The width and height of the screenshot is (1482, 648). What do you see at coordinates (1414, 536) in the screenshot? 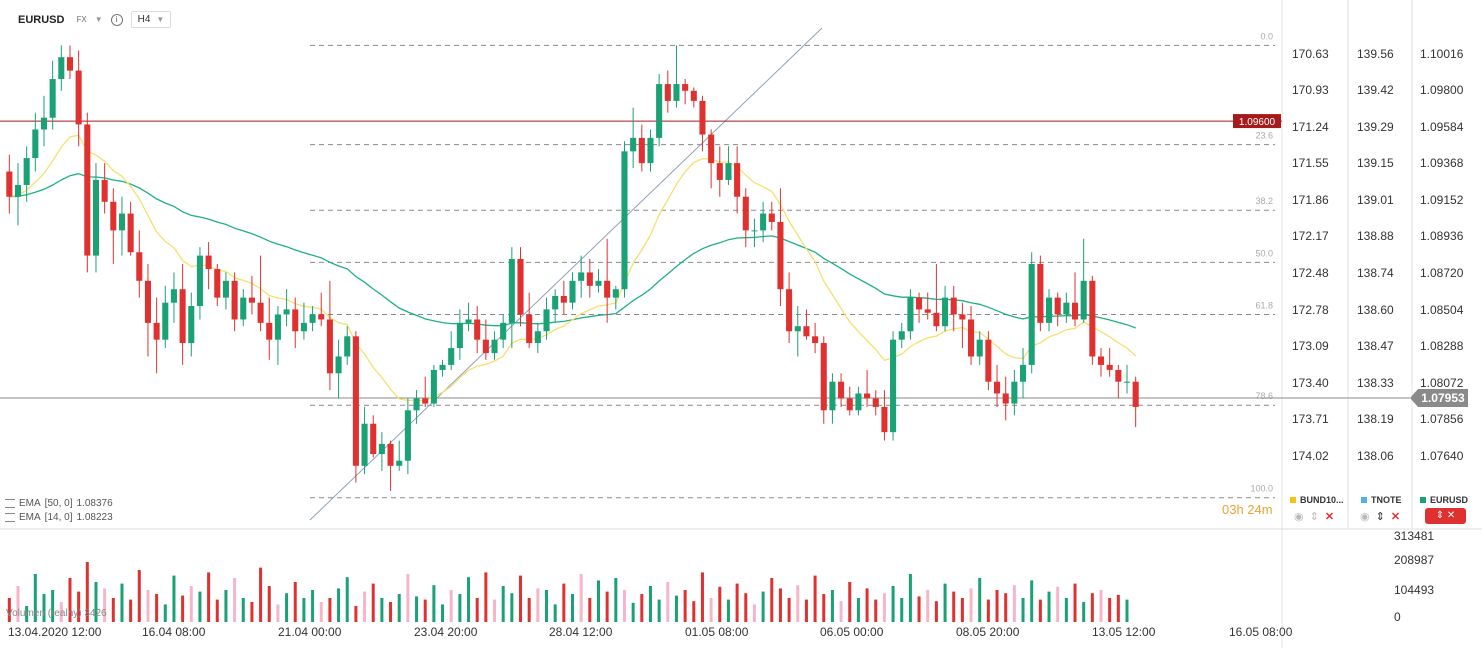
I see `volume-axis-tick: 313481` at bounding box center [1414, 536].